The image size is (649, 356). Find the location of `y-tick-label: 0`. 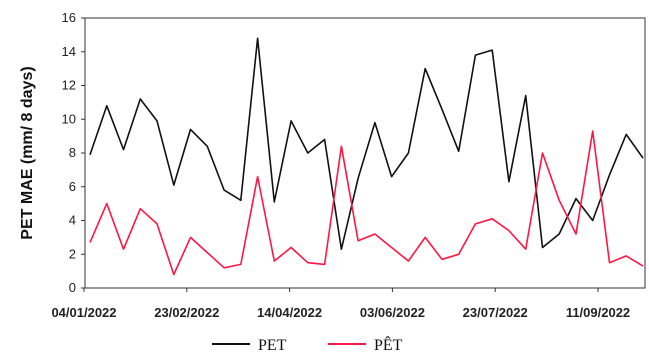

y-tick-label: 0 is located at coordinates (72, 287).